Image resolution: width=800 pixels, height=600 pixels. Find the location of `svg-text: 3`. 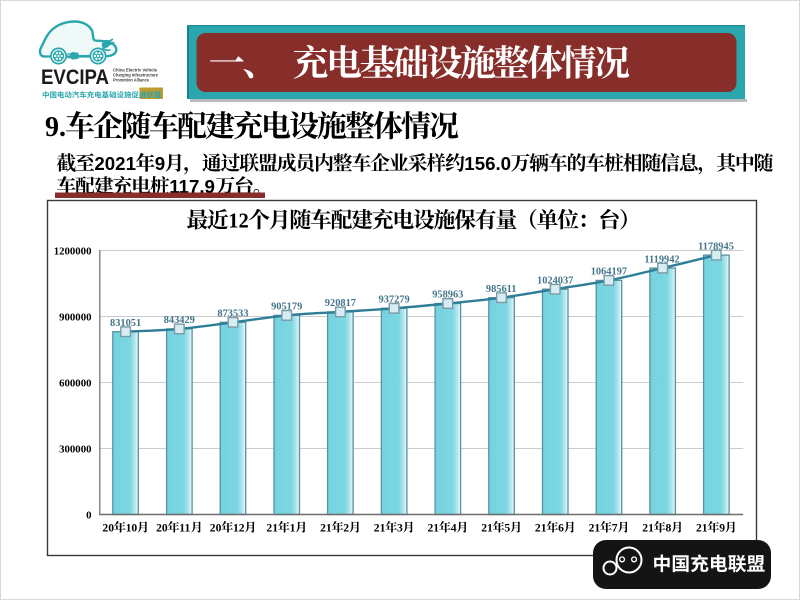

svg-text: 3 is located at coordinates (400, 528).